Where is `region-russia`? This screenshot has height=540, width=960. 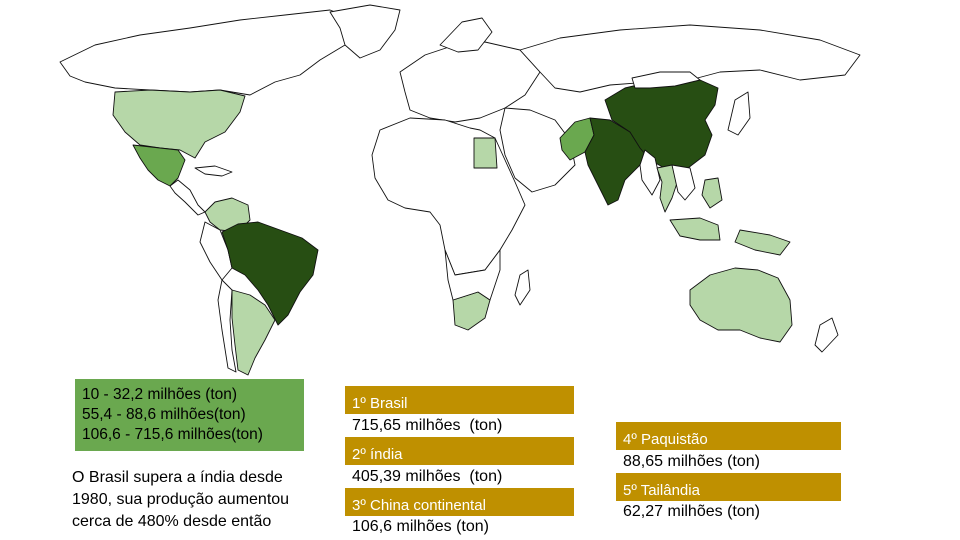
region-russia is located at coordinates (690, 58).